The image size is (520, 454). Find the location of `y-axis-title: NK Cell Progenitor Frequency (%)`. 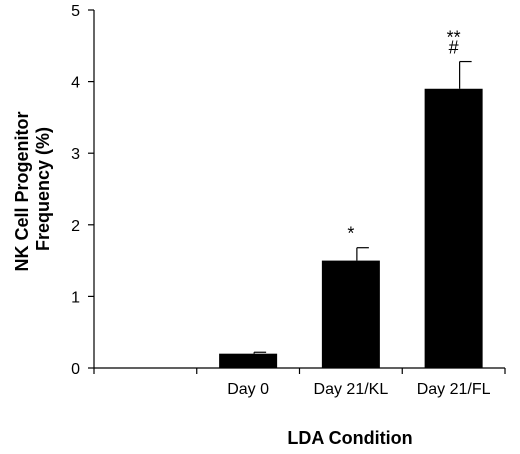

y-axis-title: NK Cell Progenitor Frequency (%) is located at coordinates (32, 188).